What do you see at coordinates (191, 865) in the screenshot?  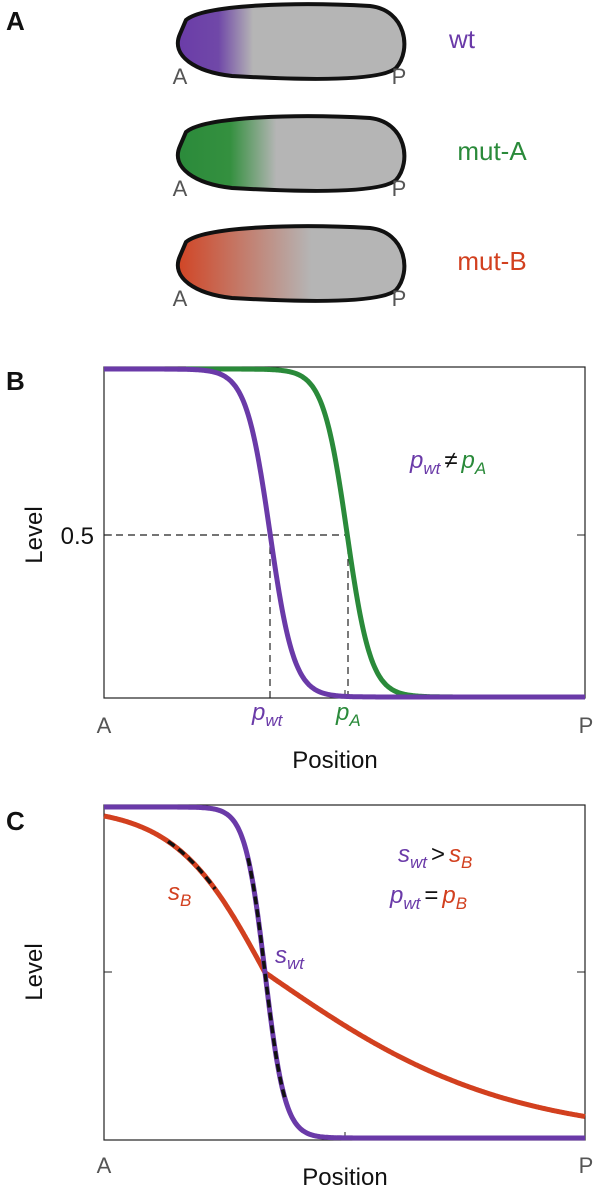 I see `slope-b` at bounding box center [191, 865].